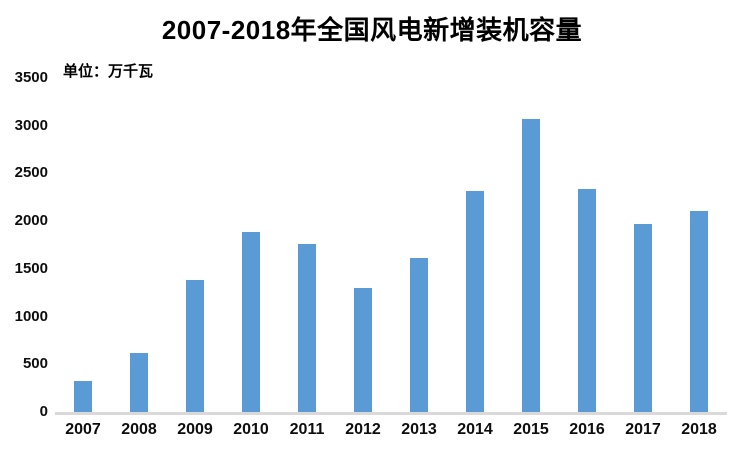 Image resolution: width=744 pixels, height=456 pixels. What do you see at coordinates (31, 268) in the screenshot?
I see `y-tick-label-1500: 1500` at bounding box center [31, 268].